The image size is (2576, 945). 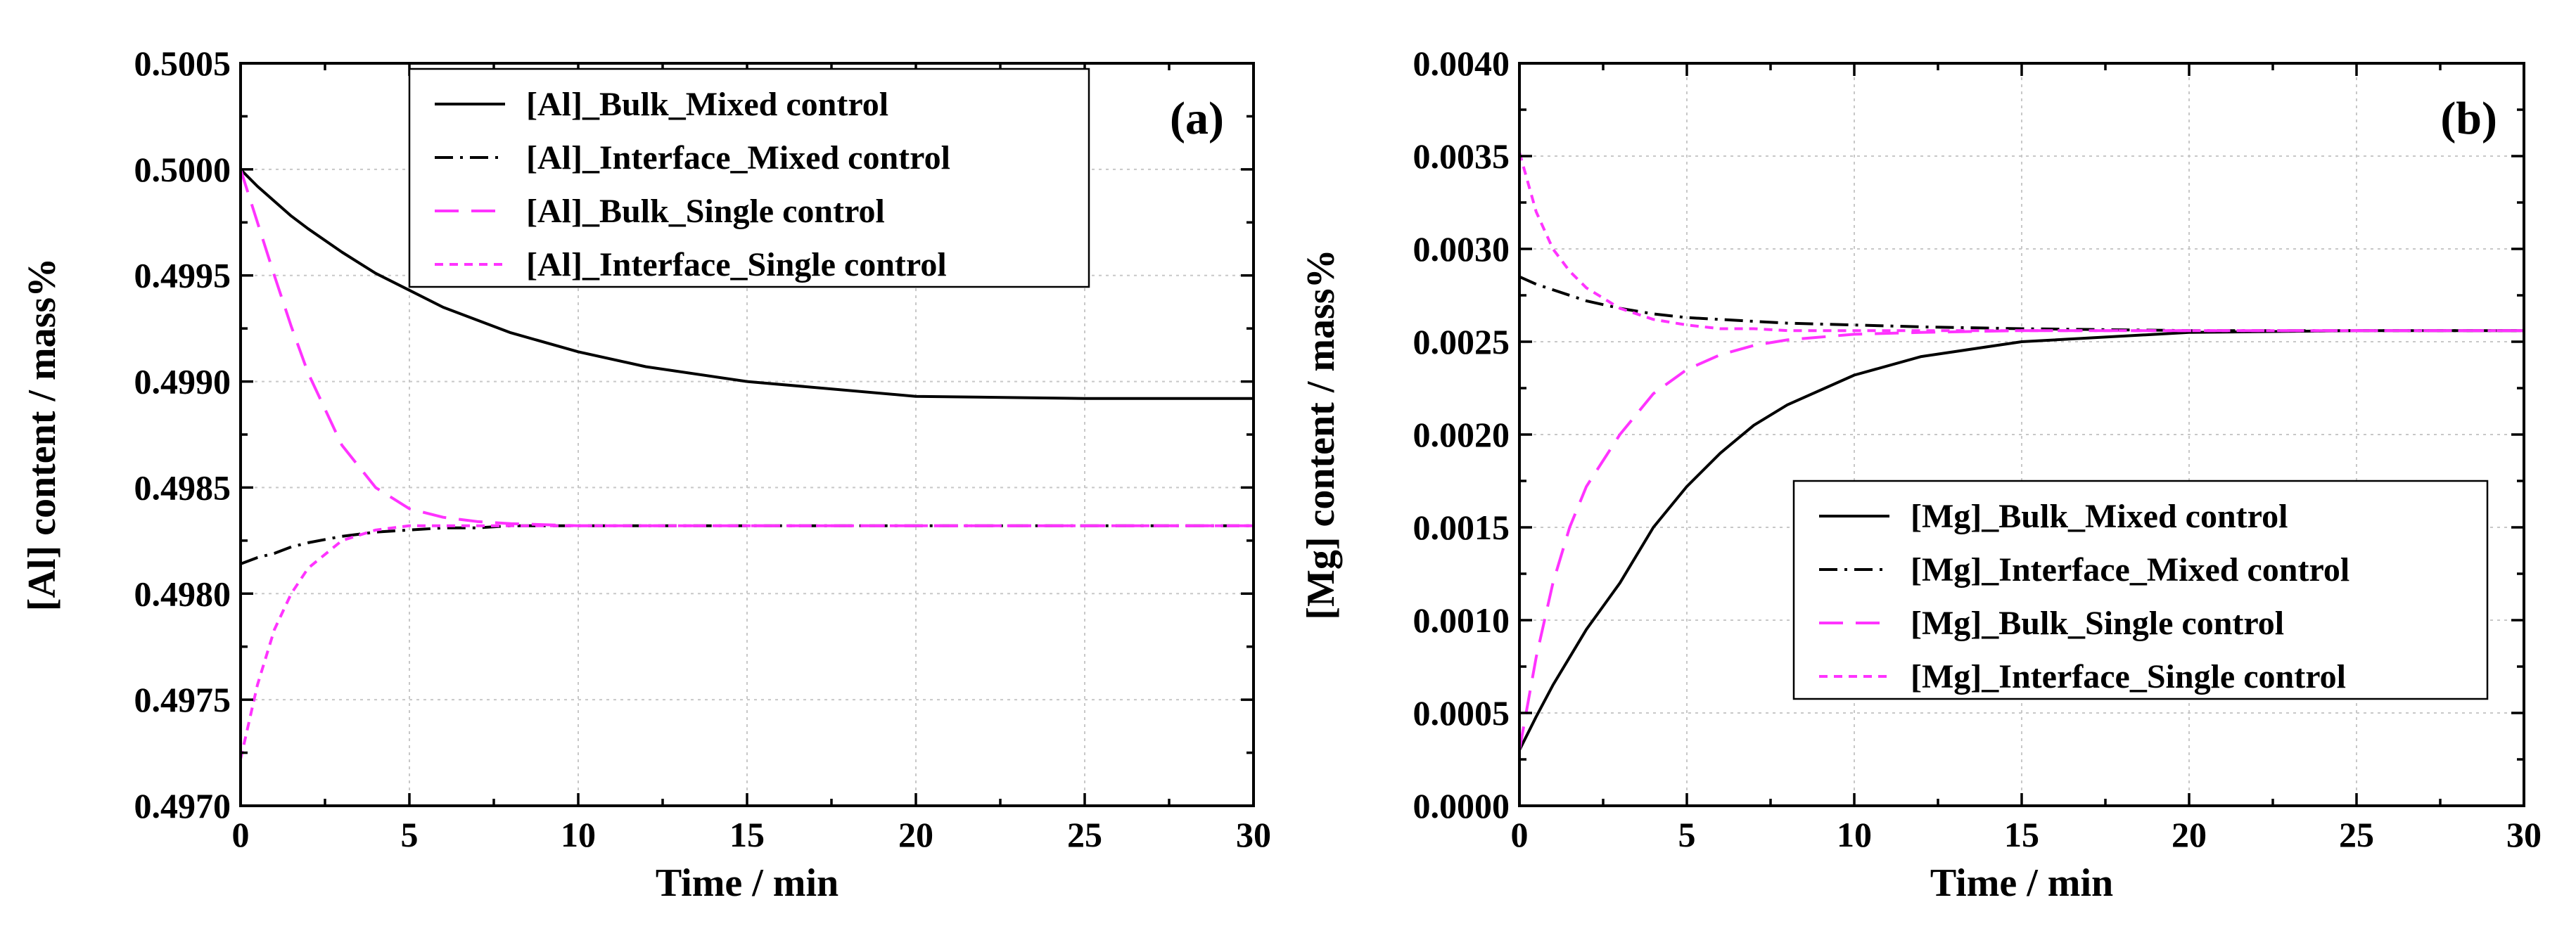 I want to click on y-tick-label: 0.0010, so click(x=1461, y=620).